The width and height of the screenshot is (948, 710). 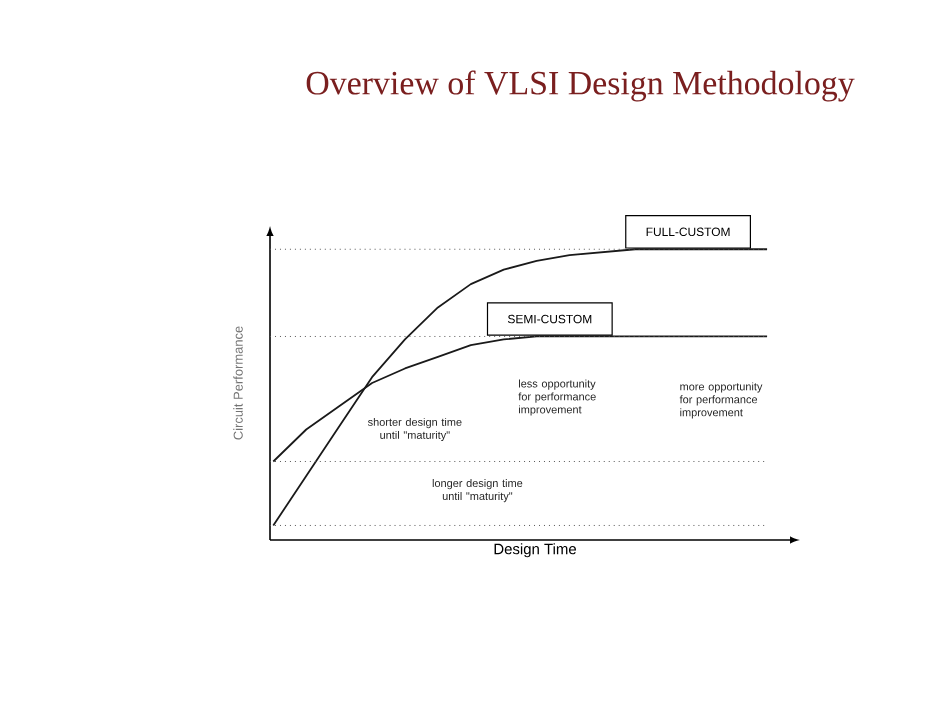 I want to click on chart-title: Overview of VLSI Design Methodology, so click(x=580, y=86).